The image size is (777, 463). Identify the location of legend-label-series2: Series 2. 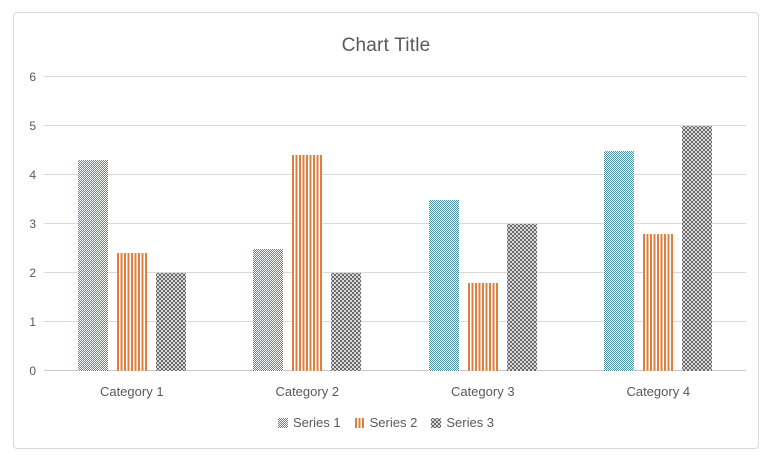
(393, 422).